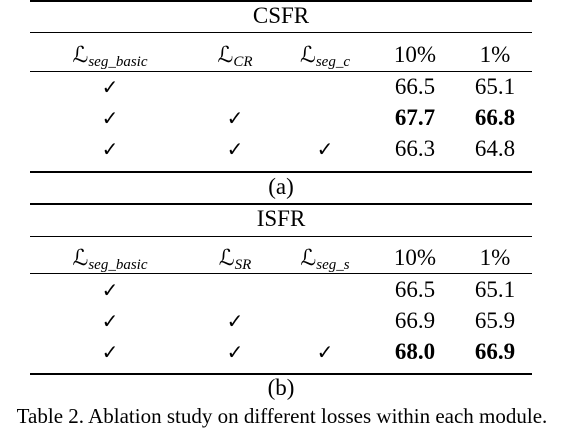  Describe the element at coordinates (415, 351) in the screenshot. I see `value-10-percent: 68.0` at that location.